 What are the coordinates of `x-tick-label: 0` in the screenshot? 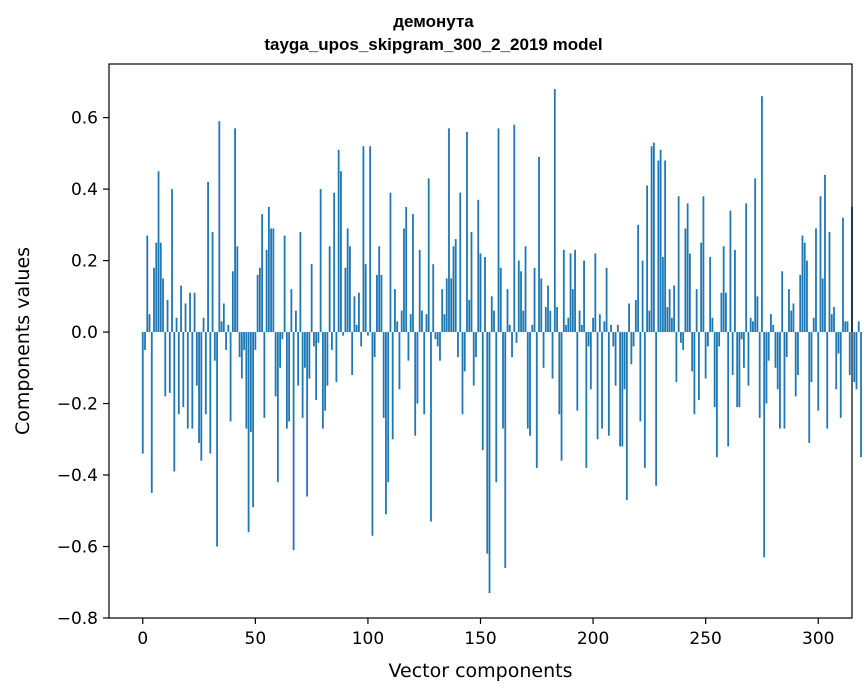 It's located at (142, 639).